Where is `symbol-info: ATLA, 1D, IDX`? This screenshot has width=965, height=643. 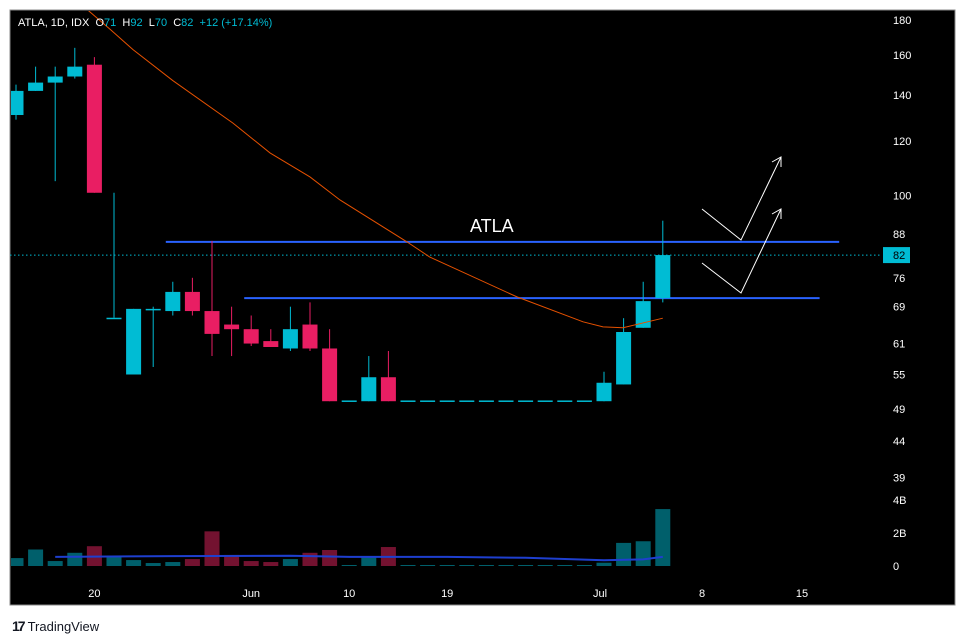
symbol-info: ATLA, 1D, IDX is located at coordinates (54, 23).